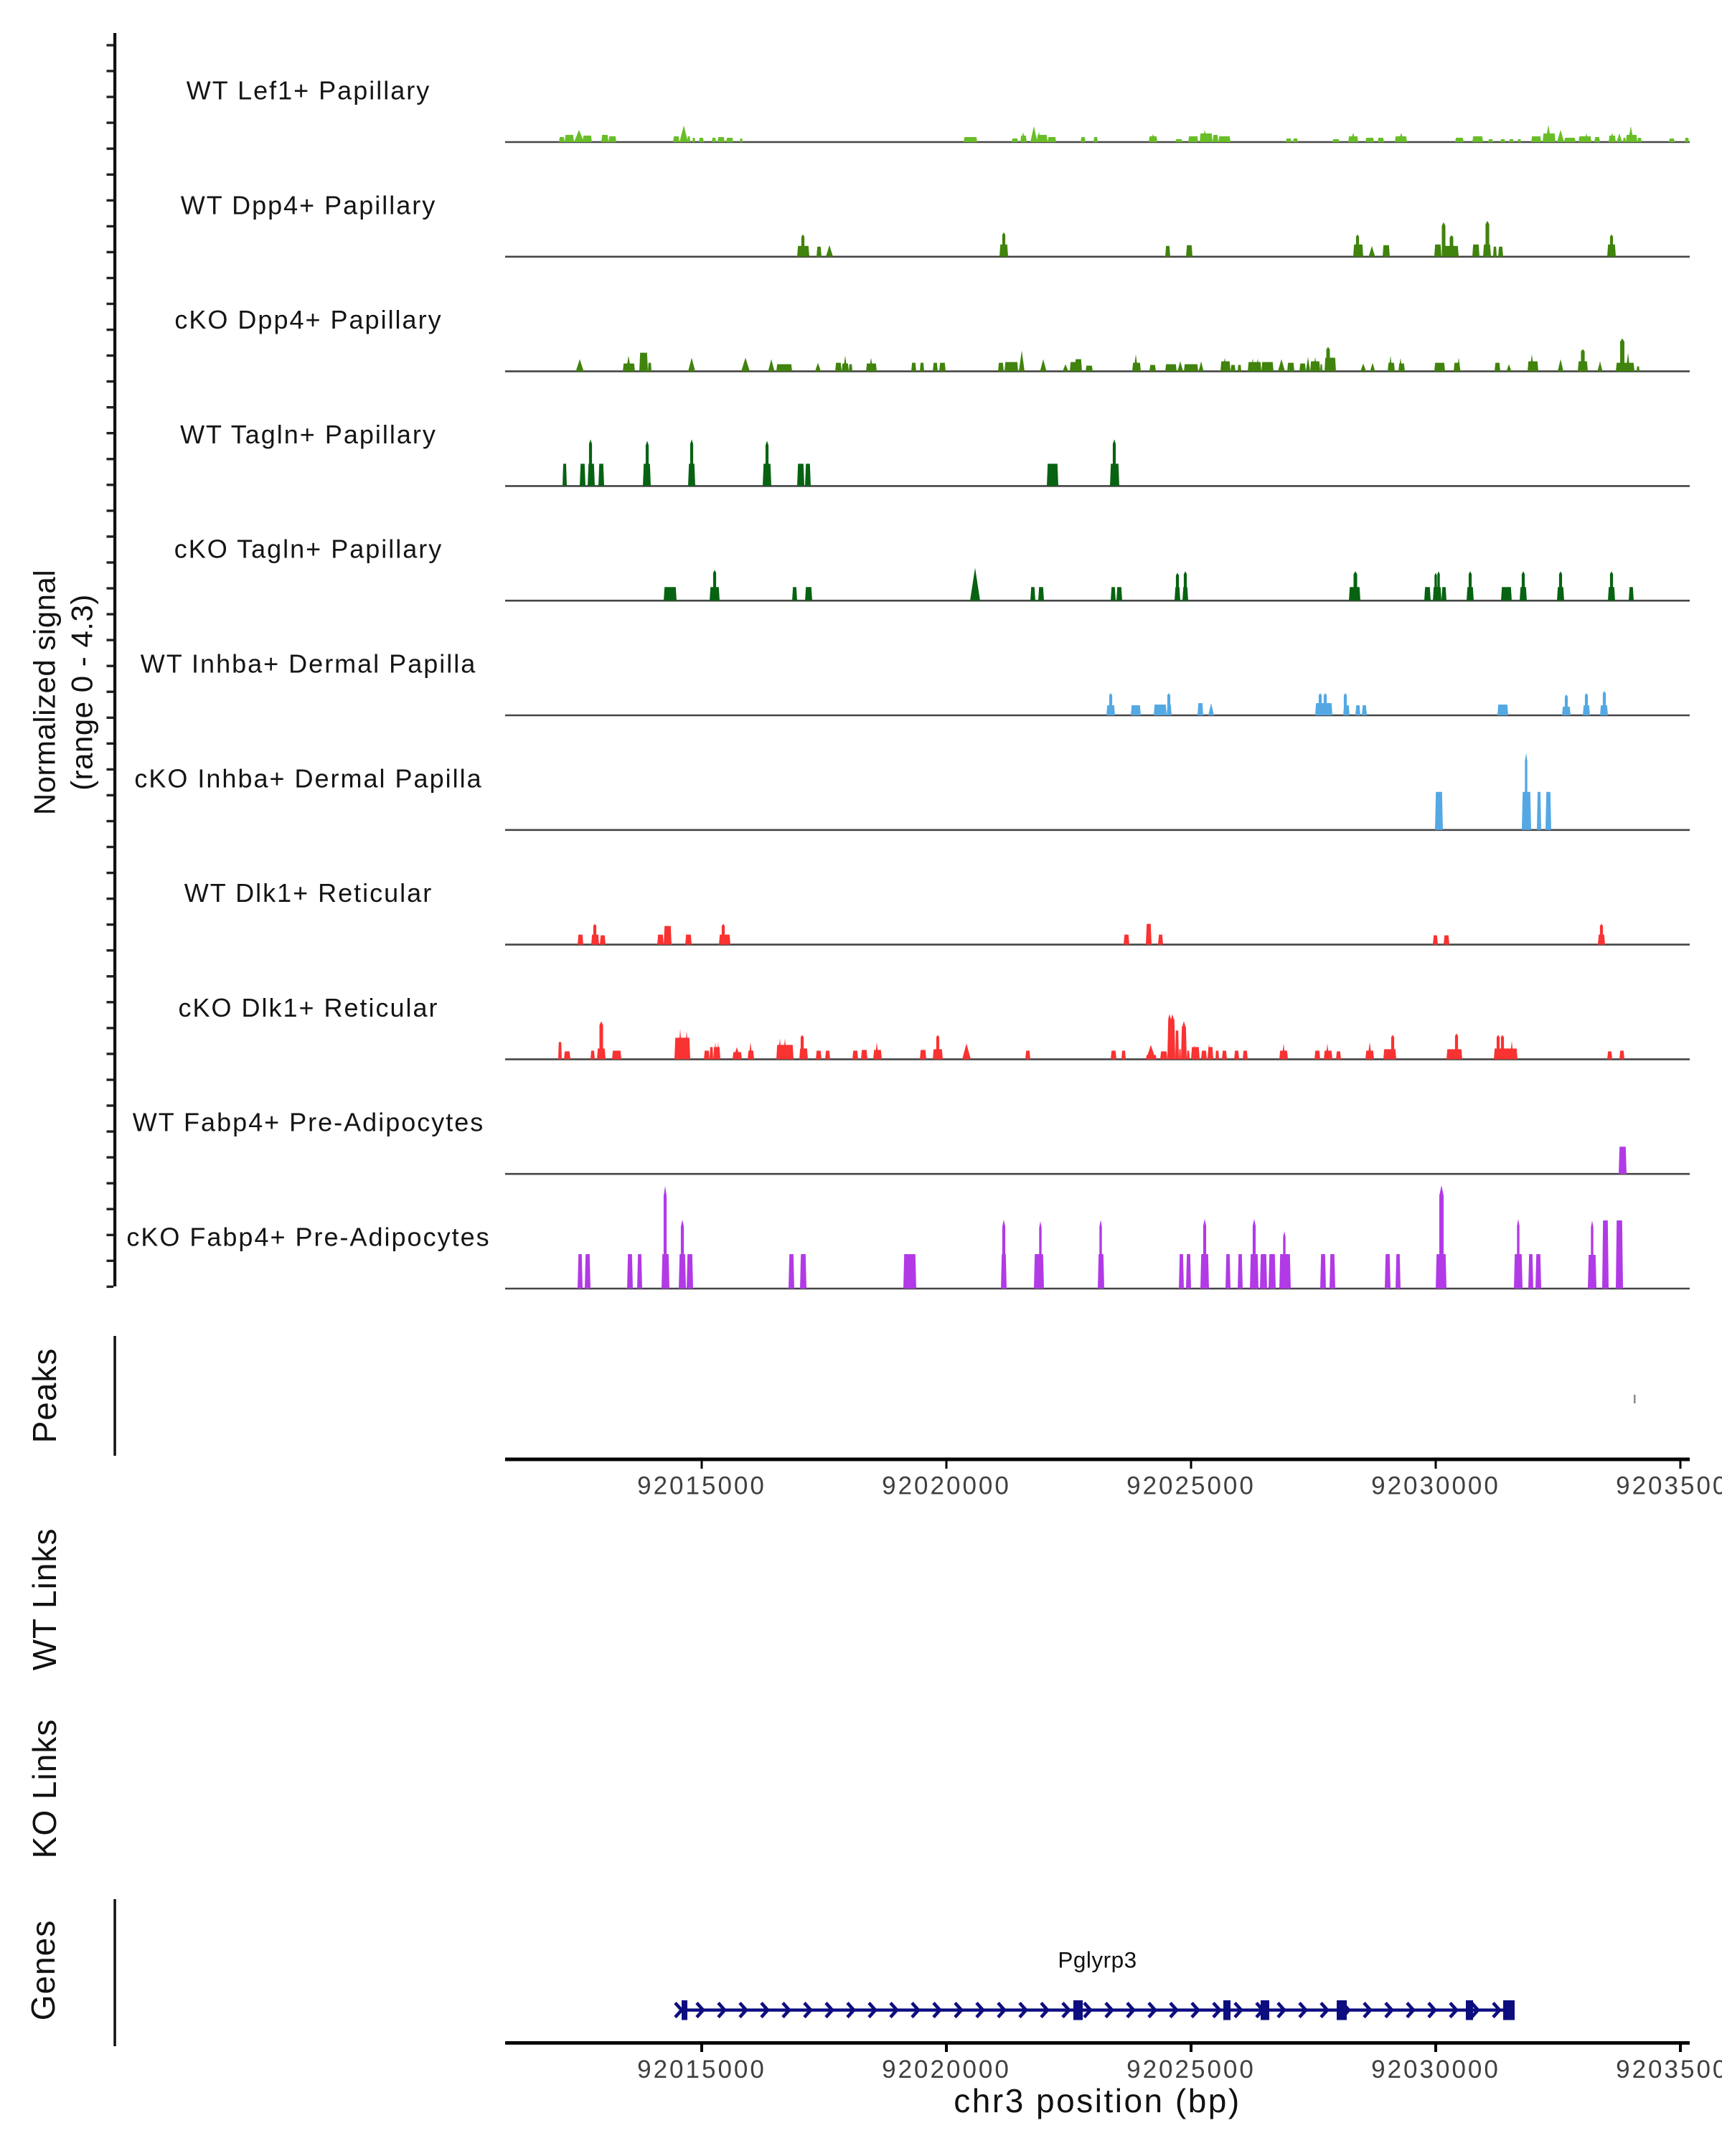 The height and width of the screenshot is (2156, 1722). Describe the element at coordinates (309, 893) in the screenshot. I see `svg-text: WT Dlk1+ Reticular` at that location.